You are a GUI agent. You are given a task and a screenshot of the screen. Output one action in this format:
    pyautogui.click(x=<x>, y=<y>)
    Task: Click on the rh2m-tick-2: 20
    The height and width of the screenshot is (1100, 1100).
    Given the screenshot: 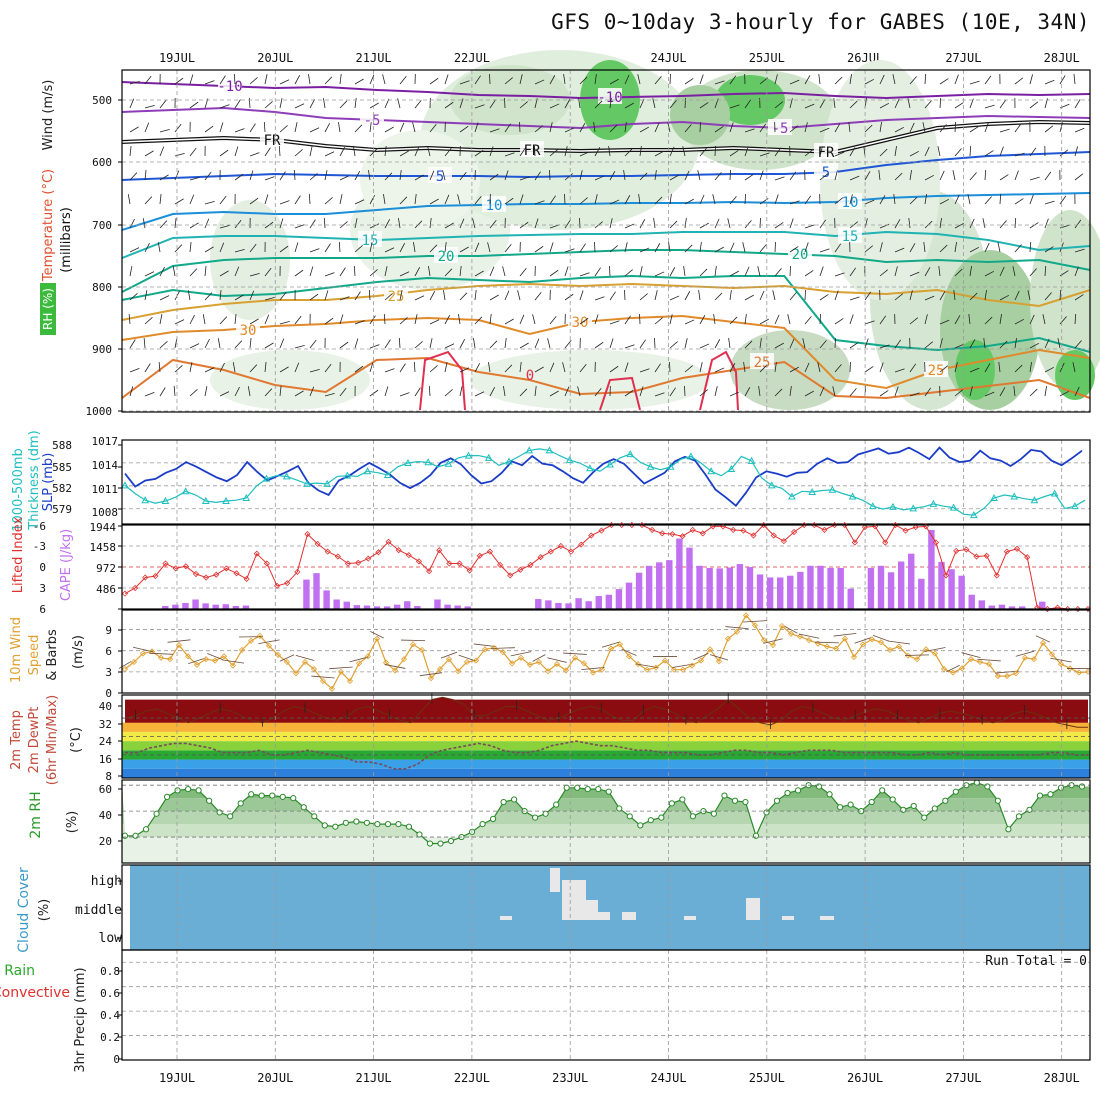 What is the action you would take?
    pyautogui.click(x=105, y=841)
    